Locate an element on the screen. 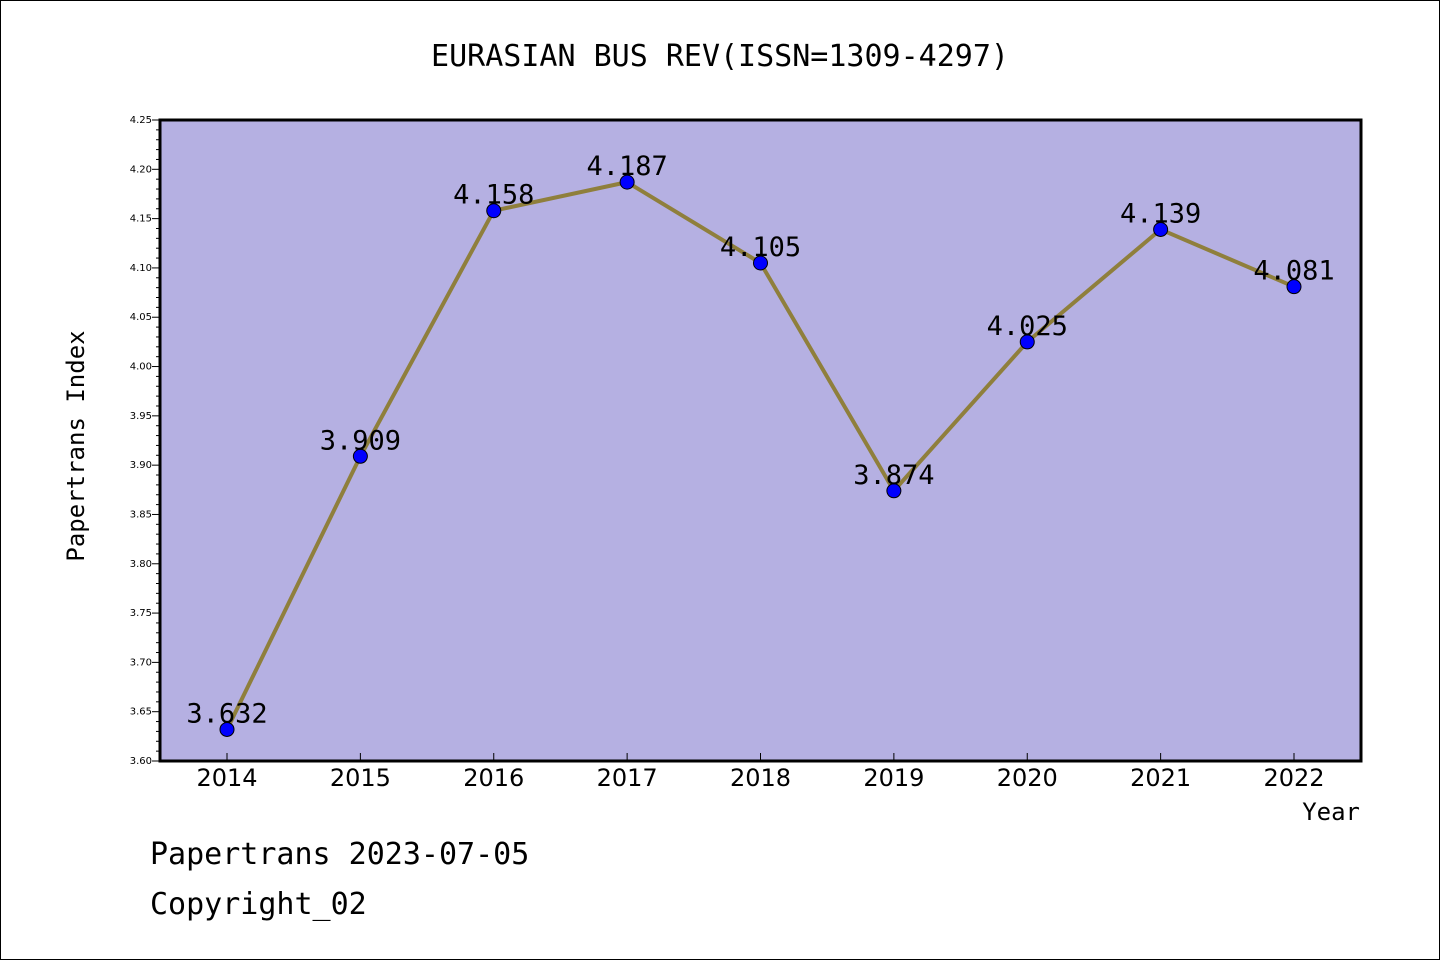  y-tick-label: 3.90 is located at coordinates (141, 465).